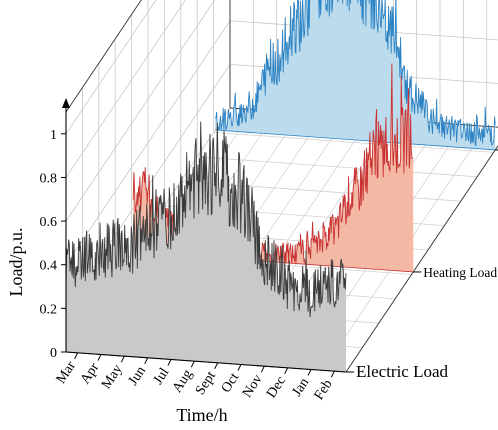  What do you see at coordinates (49, 266) in the screenshot?
I see `y-tick-label: 0.4` at bounding box center [49, 266].